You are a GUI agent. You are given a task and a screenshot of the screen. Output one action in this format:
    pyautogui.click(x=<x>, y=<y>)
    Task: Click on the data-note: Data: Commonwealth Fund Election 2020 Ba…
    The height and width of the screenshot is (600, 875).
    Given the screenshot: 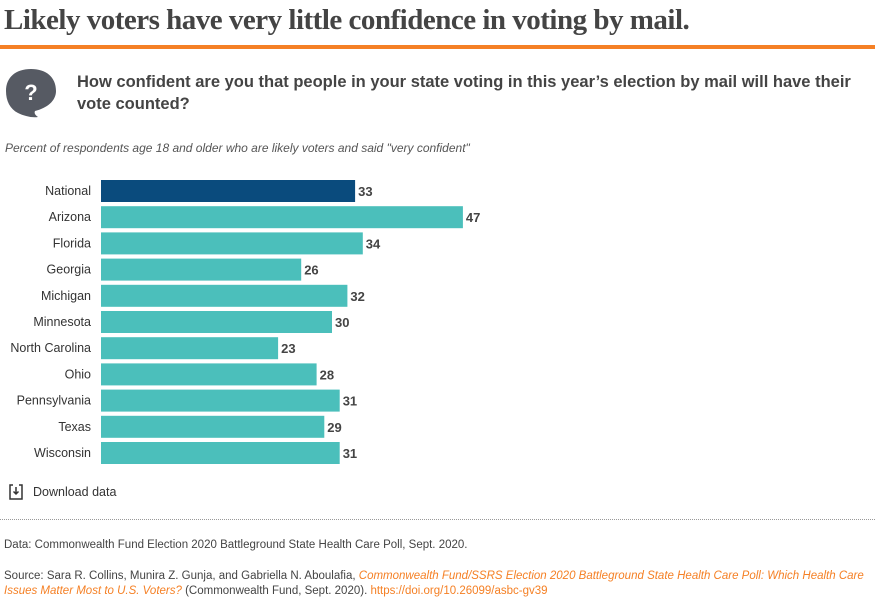 What is the action you would take?
    pyautogui.click(x=236, y=545)
    